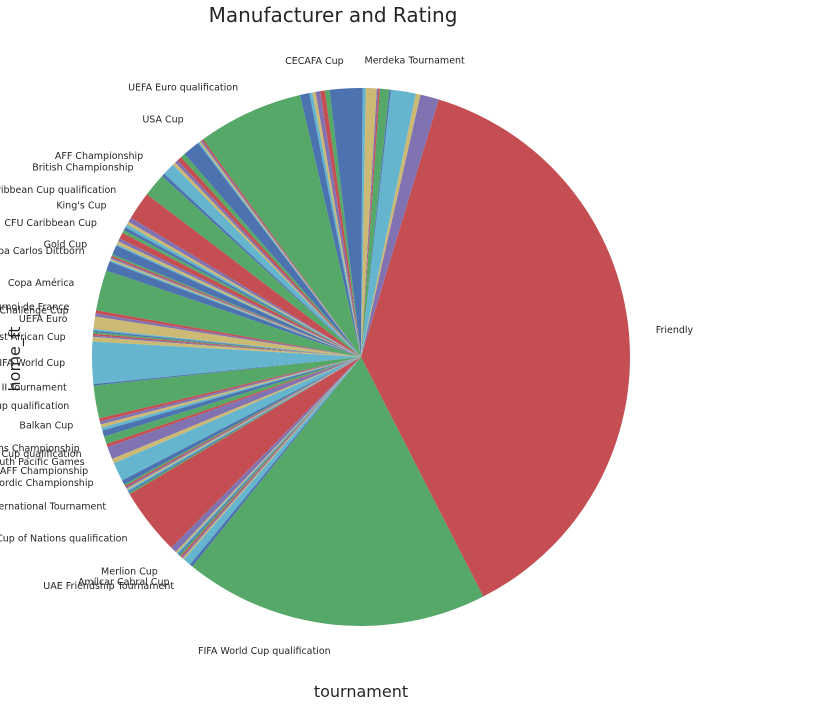  What do you see at coordinates (58, 190) in the screenshot?
I see `pie-slice-label: CFU Caribbean Cup qualification` at bounding box center [58, 190].